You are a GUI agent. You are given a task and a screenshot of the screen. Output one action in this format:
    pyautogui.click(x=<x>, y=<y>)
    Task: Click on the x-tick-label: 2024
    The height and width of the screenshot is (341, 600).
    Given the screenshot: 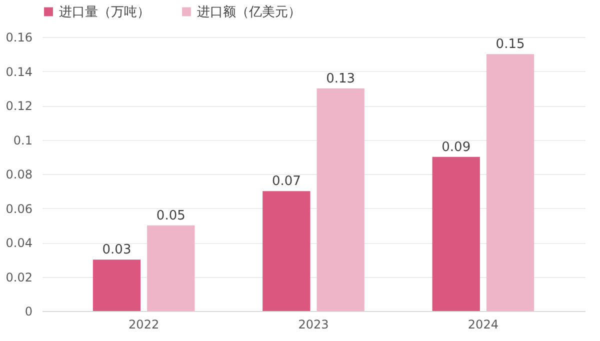 What is the action you would take?
    pyautogui.click(x=483, y=325)
    